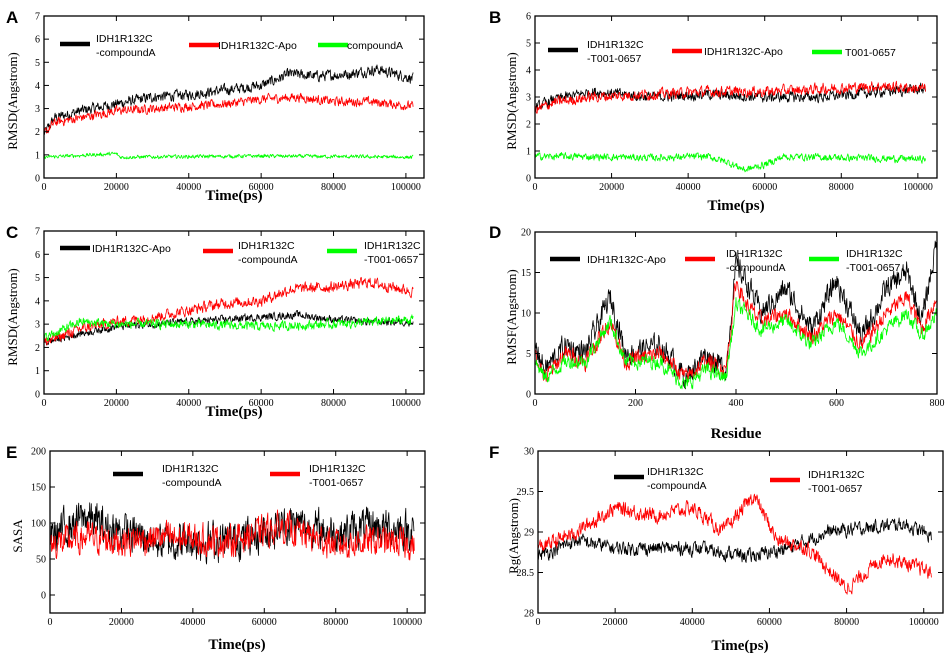  What do you see at coordinates (37, 132) in the screenshot?
I see `y-tick-label: 2` at bounding box center [37, 132].